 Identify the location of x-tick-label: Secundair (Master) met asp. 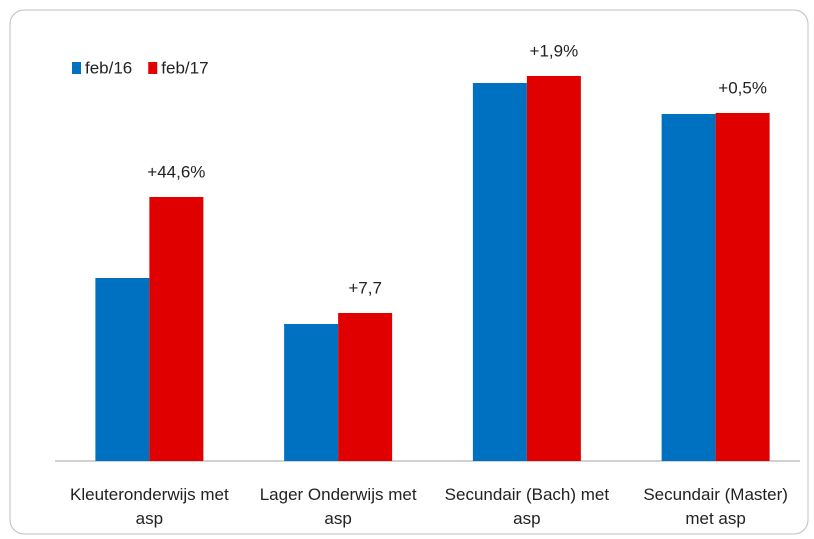
(715, 506).